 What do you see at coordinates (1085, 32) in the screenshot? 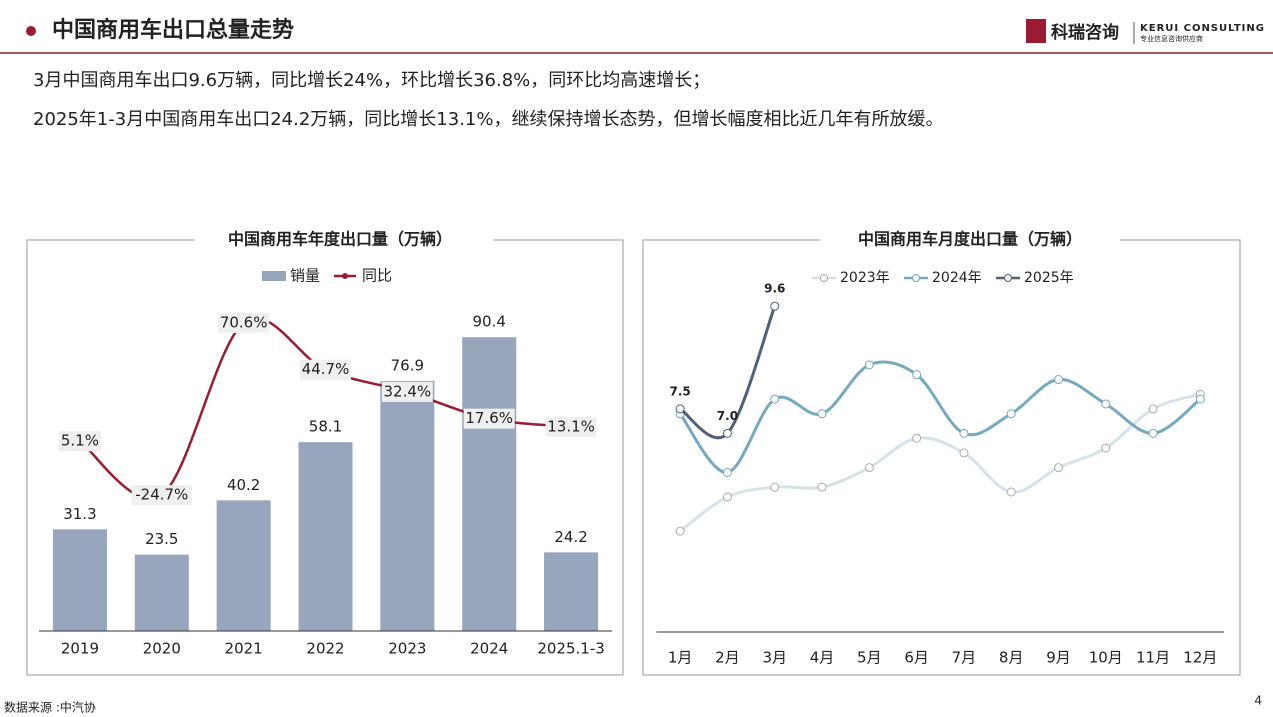
I see `logo-name: 科瑞咨询` at bounding box center [1085, 32].